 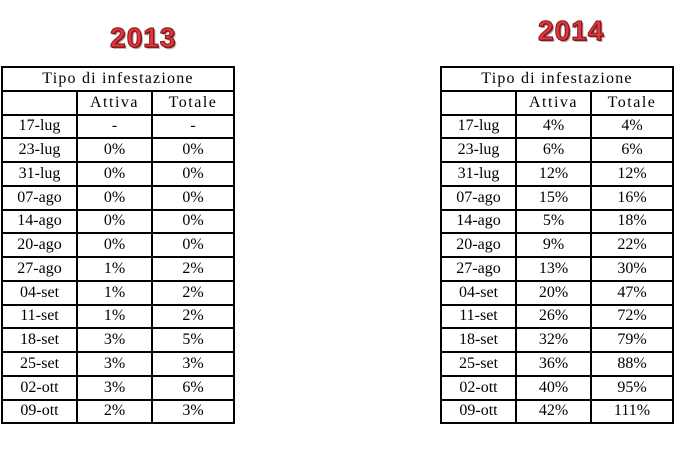 I want to click on active-cell: 2%, so click(x=114, y=411).